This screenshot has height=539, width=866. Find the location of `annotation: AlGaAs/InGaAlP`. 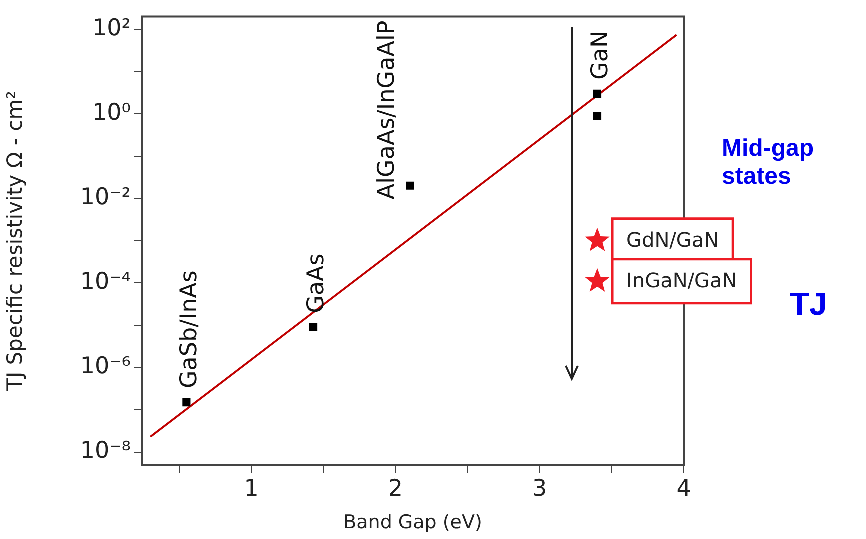

annotation: AlGaAs/InGaAlP is located at coordinates (387, 110).